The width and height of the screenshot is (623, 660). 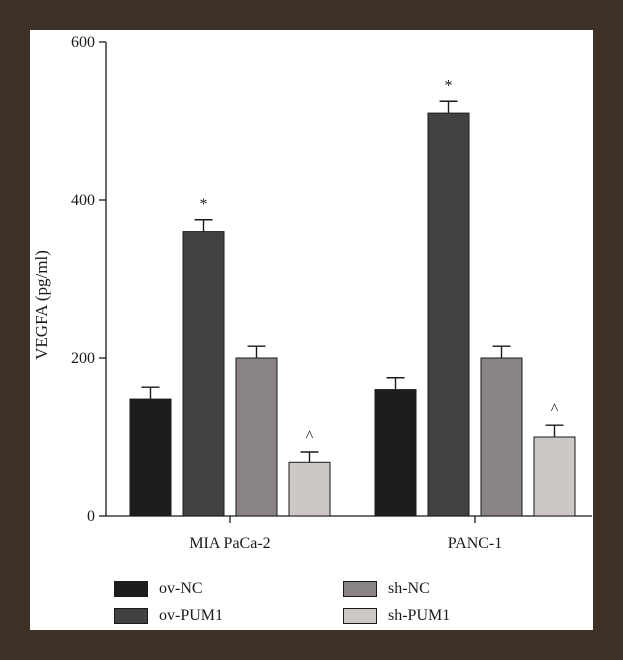 I want to click on y-tick-label: 0, so click(x=91, y=516).